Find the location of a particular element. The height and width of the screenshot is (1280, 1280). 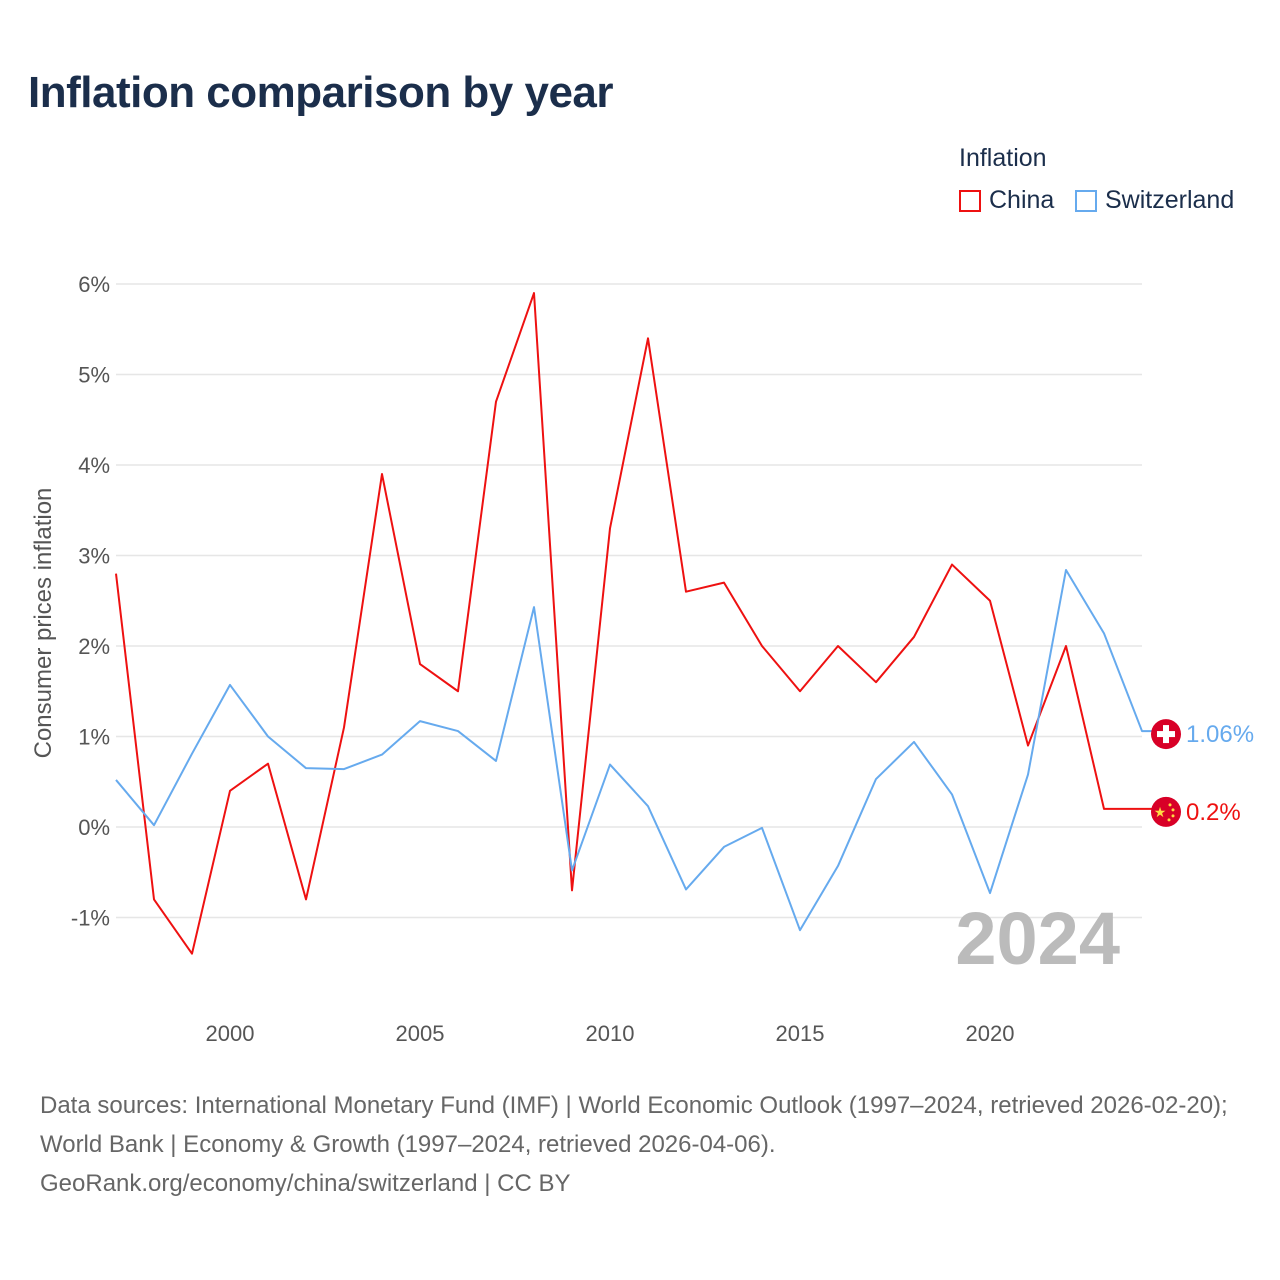

chart-title: Inflation comparison by year is located at coordinates (321, 92).